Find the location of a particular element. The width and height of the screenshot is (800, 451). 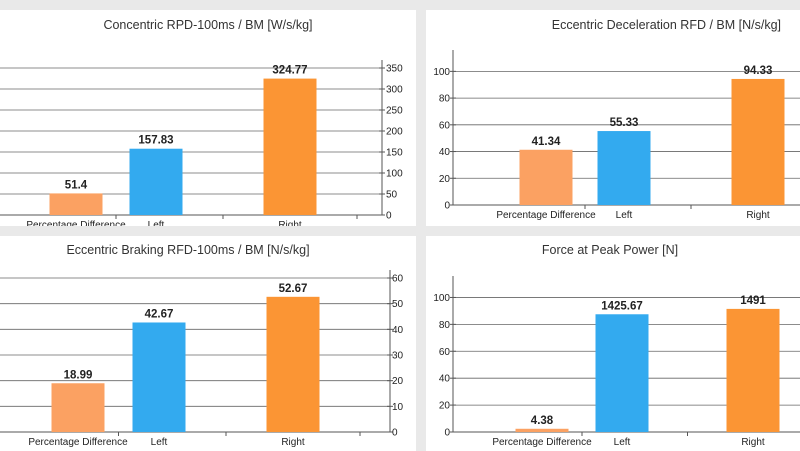

chart-title: Eccentric Deceleration RFD / BM [N/s/kg] is located at coordinates (666, 25).